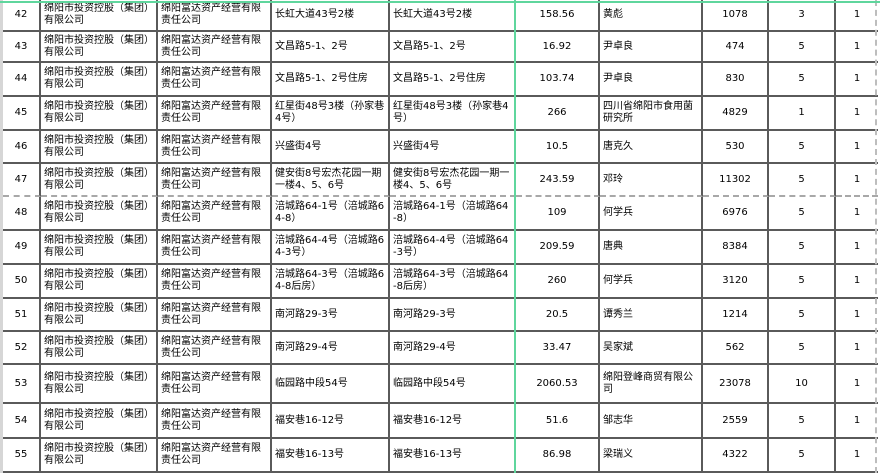  I want to click on cell-area-value: 266, so click(558, 114).